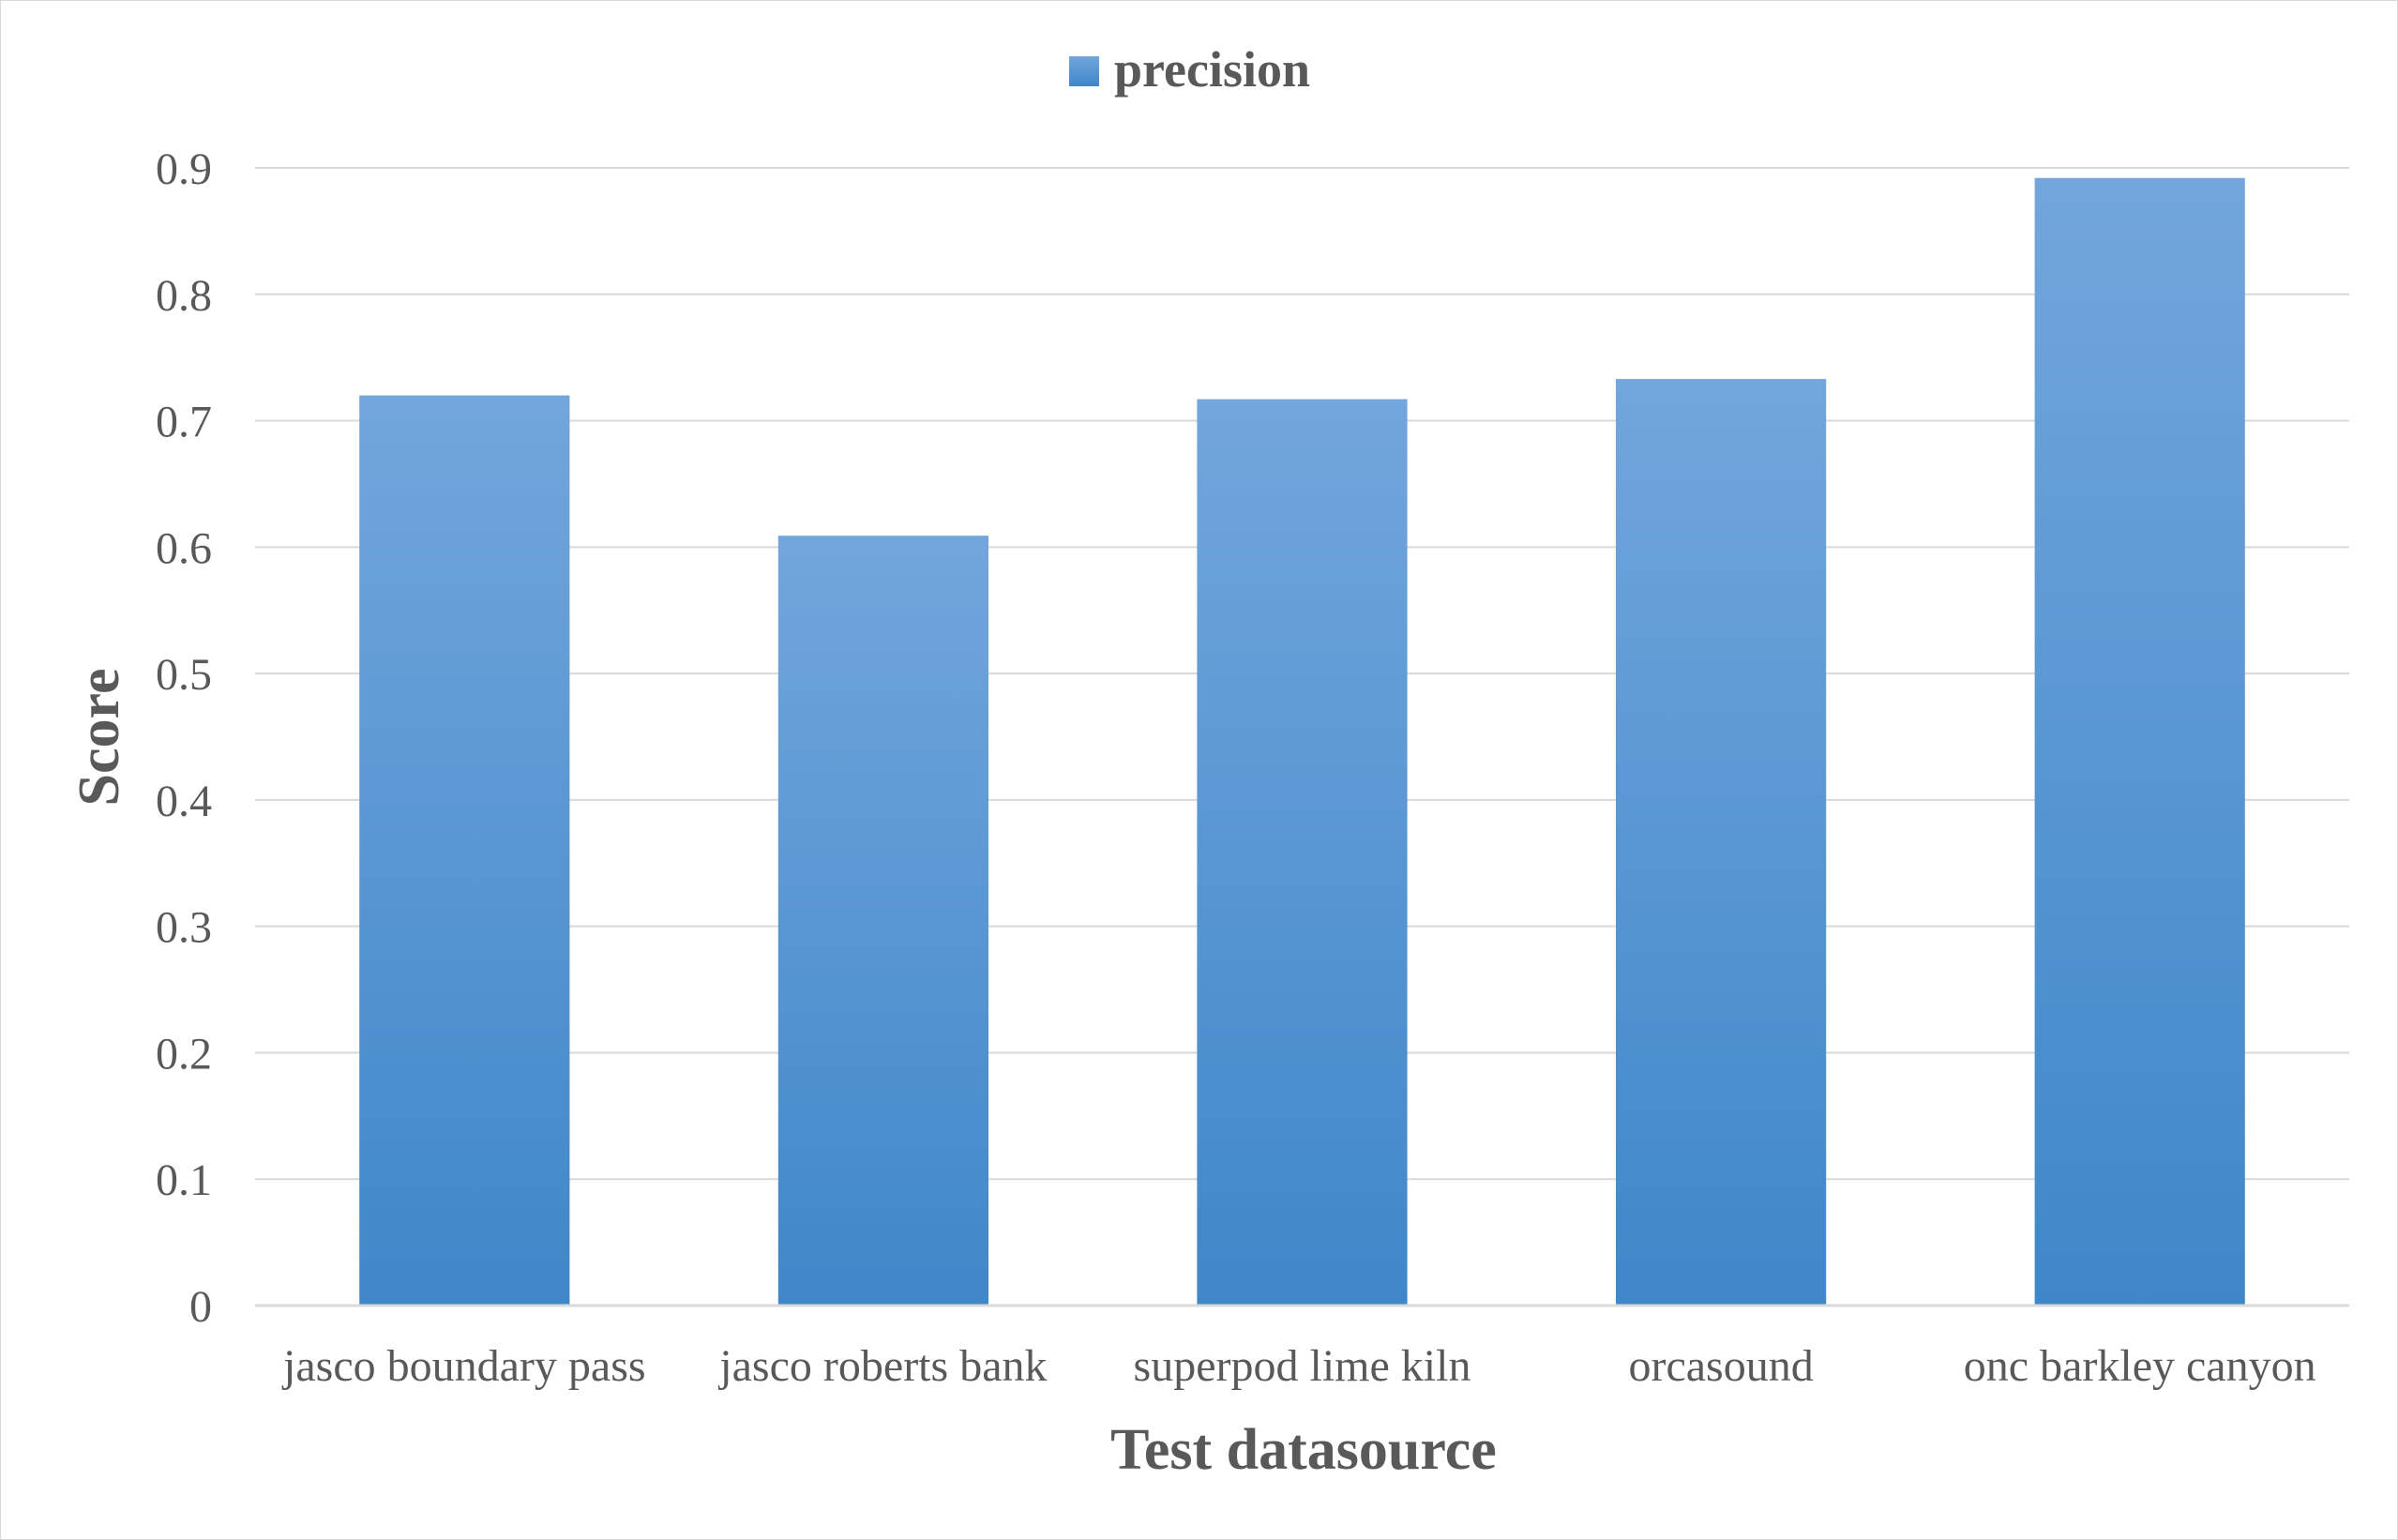 The width and height of the screenshot is (2398, 1540). What do you see at coordinates (200, 1307) in the screenshot?
I see `y-tick-label: 0` at bounding box center [200, 1307].